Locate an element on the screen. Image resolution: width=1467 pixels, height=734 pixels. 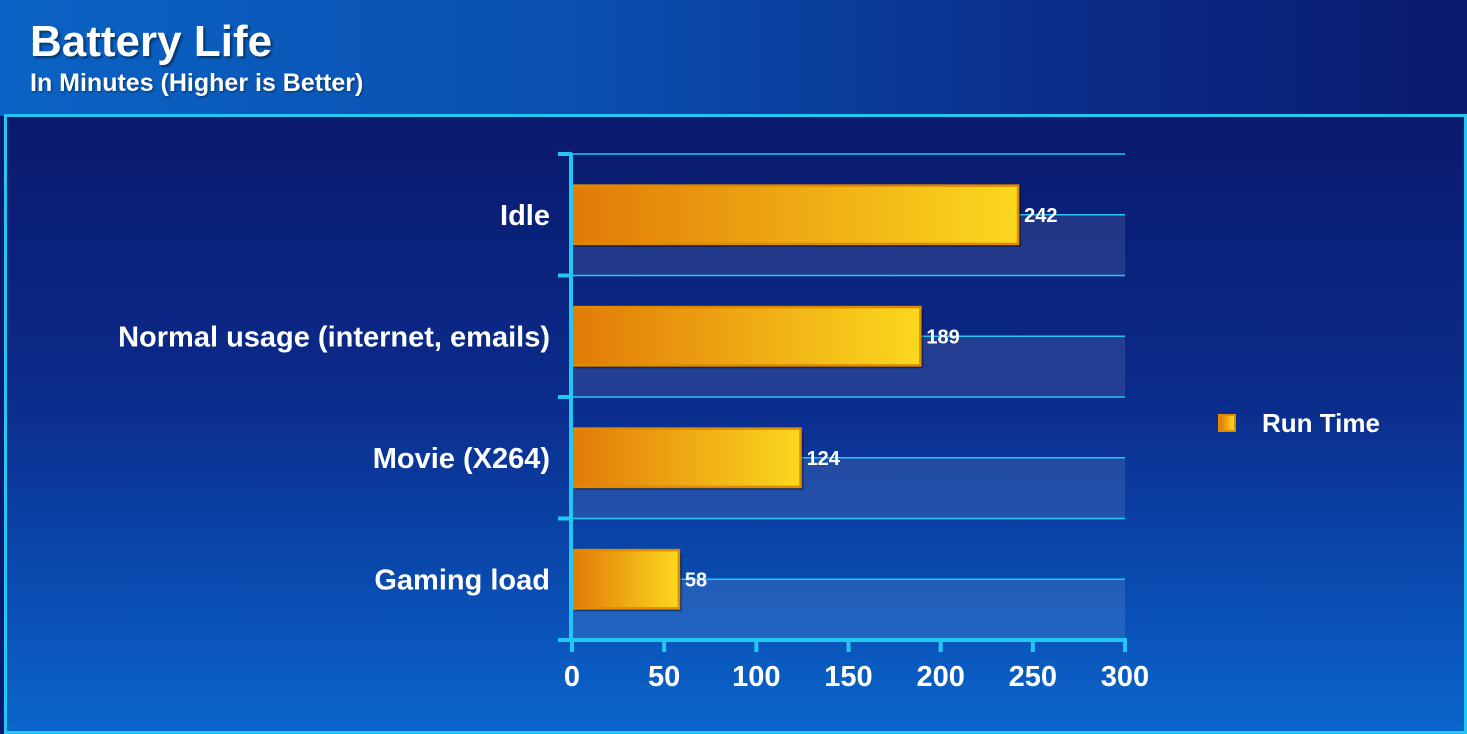
x-tick-label: 300 is located at coordinates (1125, 677).